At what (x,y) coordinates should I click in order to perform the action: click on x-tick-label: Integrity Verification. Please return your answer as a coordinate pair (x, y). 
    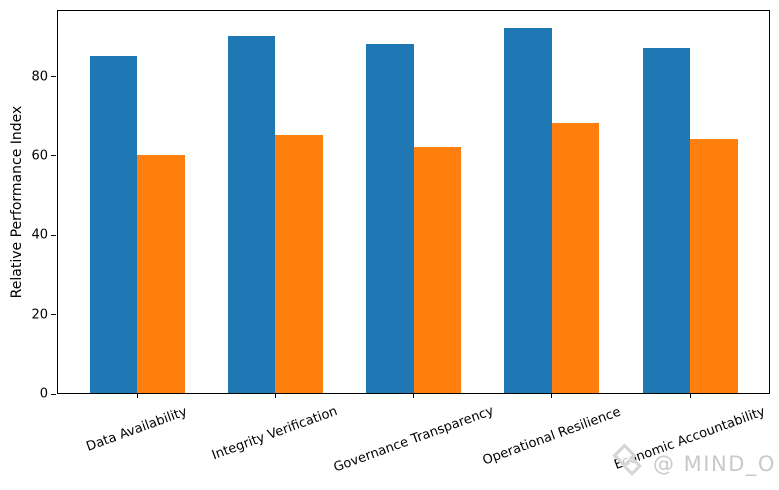
    Looking at the image, I should click on (275, 433).